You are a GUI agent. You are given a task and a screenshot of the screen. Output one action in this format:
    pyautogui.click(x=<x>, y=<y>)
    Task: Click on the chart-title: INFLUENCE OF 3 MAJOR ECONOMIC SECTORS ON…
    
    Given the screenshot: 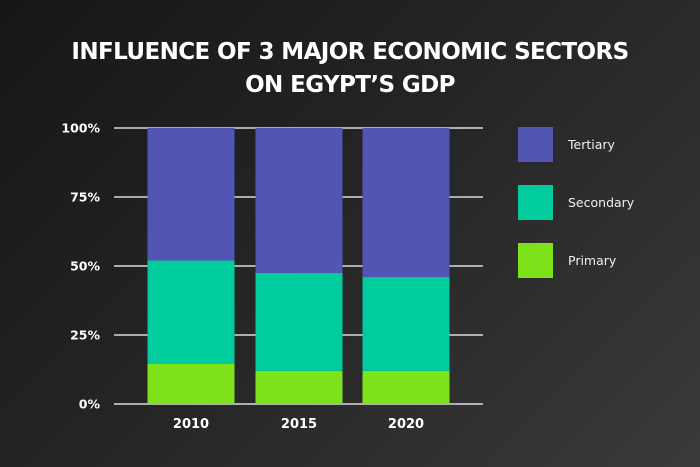 What is the action you would take?
    pyautogui.click(x=350, y=69)
    